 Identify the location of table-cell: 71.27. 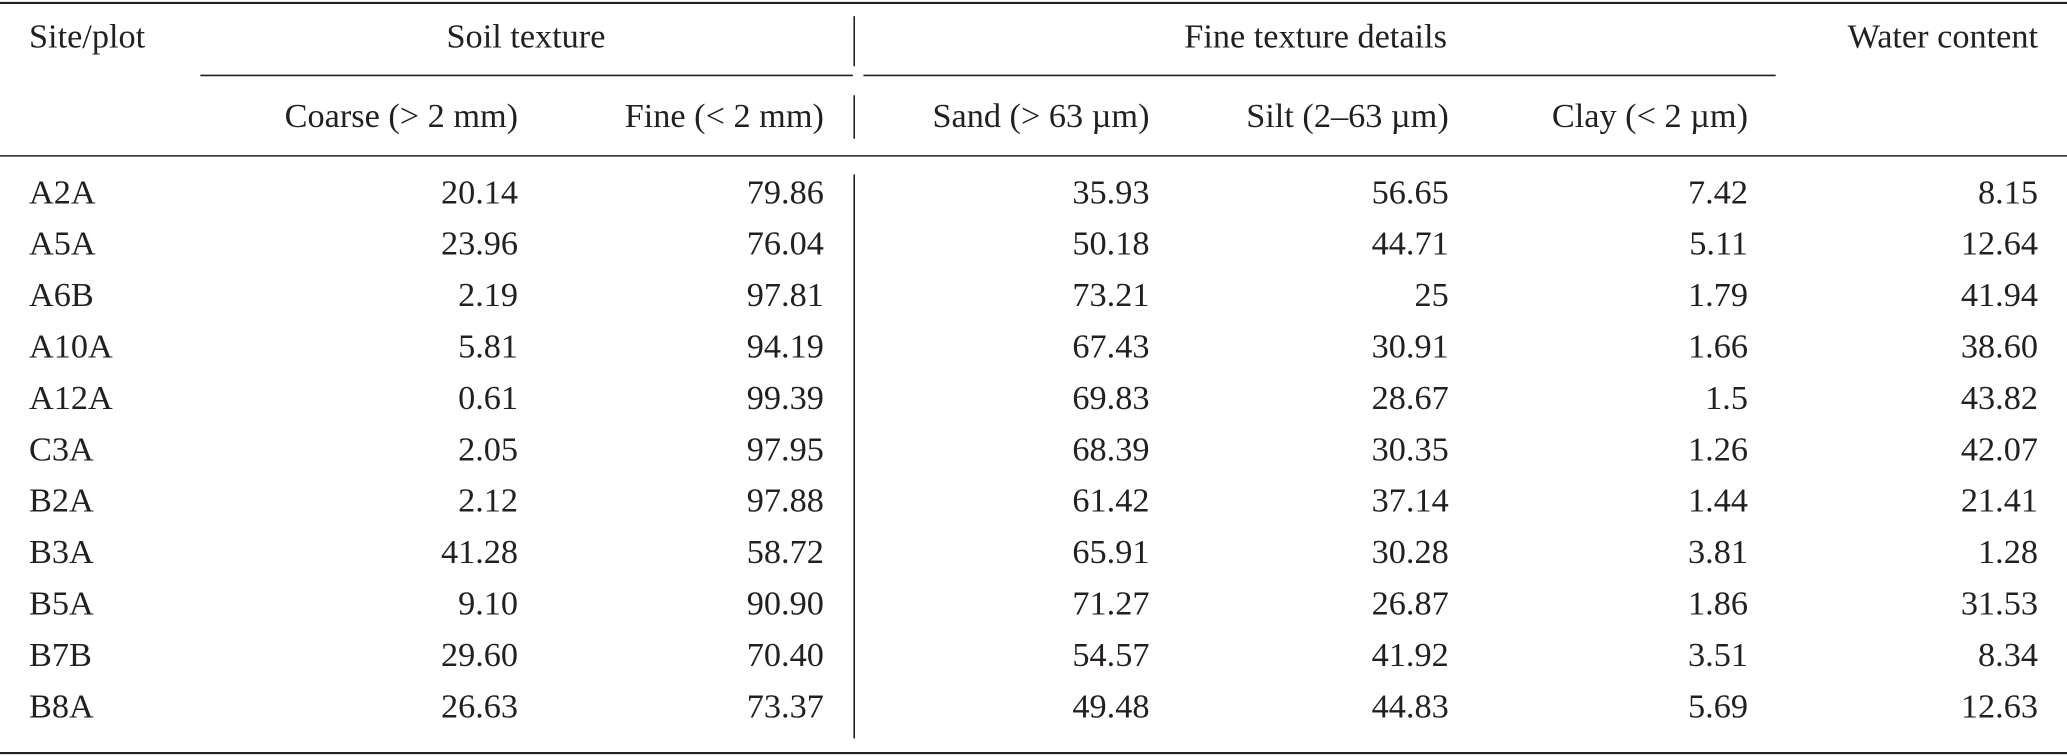
(1110, 604).